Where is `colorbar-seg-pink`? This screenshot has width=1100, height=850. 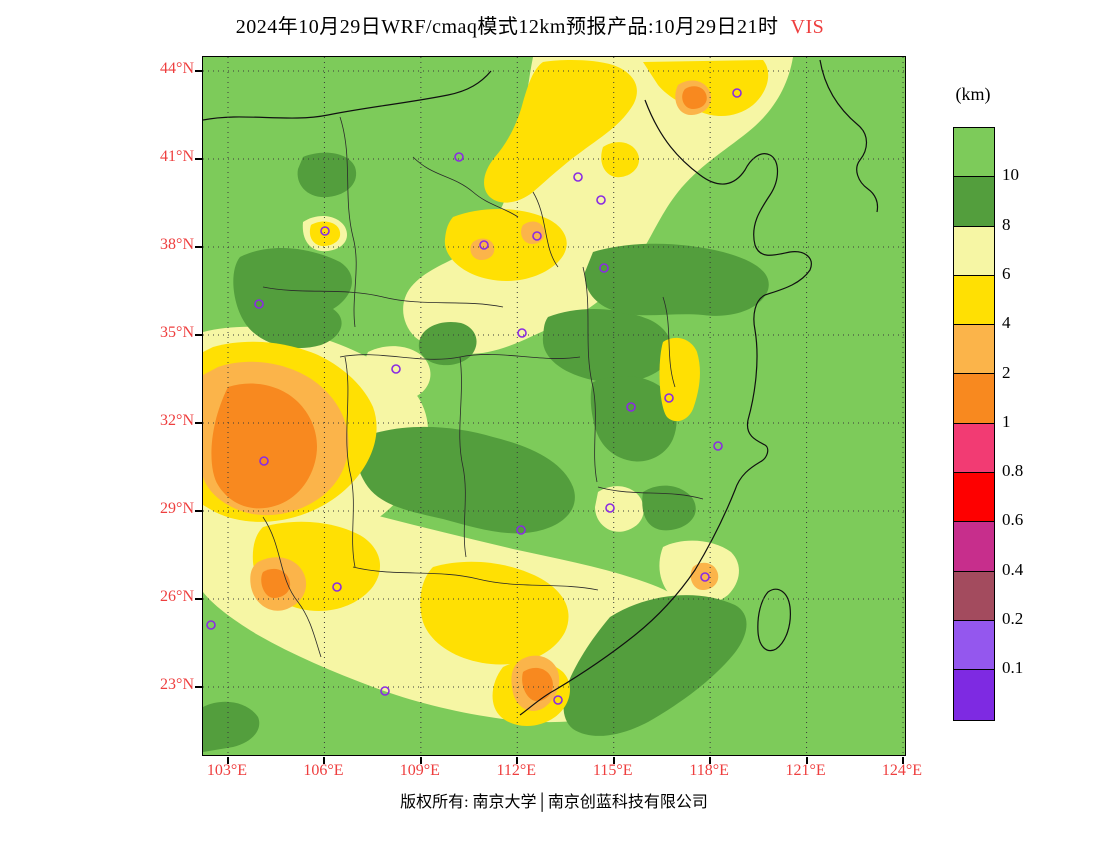
colorbar-seg-pink is located at coordinates (974, 448).